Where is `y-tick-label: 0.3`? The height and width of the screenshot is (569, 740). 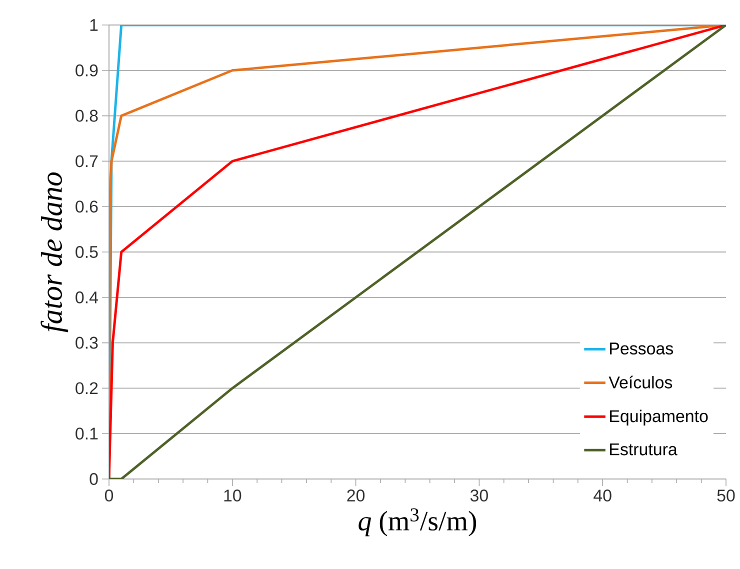
y-tick-label: 0.3 is located at coordinates (87, 342).